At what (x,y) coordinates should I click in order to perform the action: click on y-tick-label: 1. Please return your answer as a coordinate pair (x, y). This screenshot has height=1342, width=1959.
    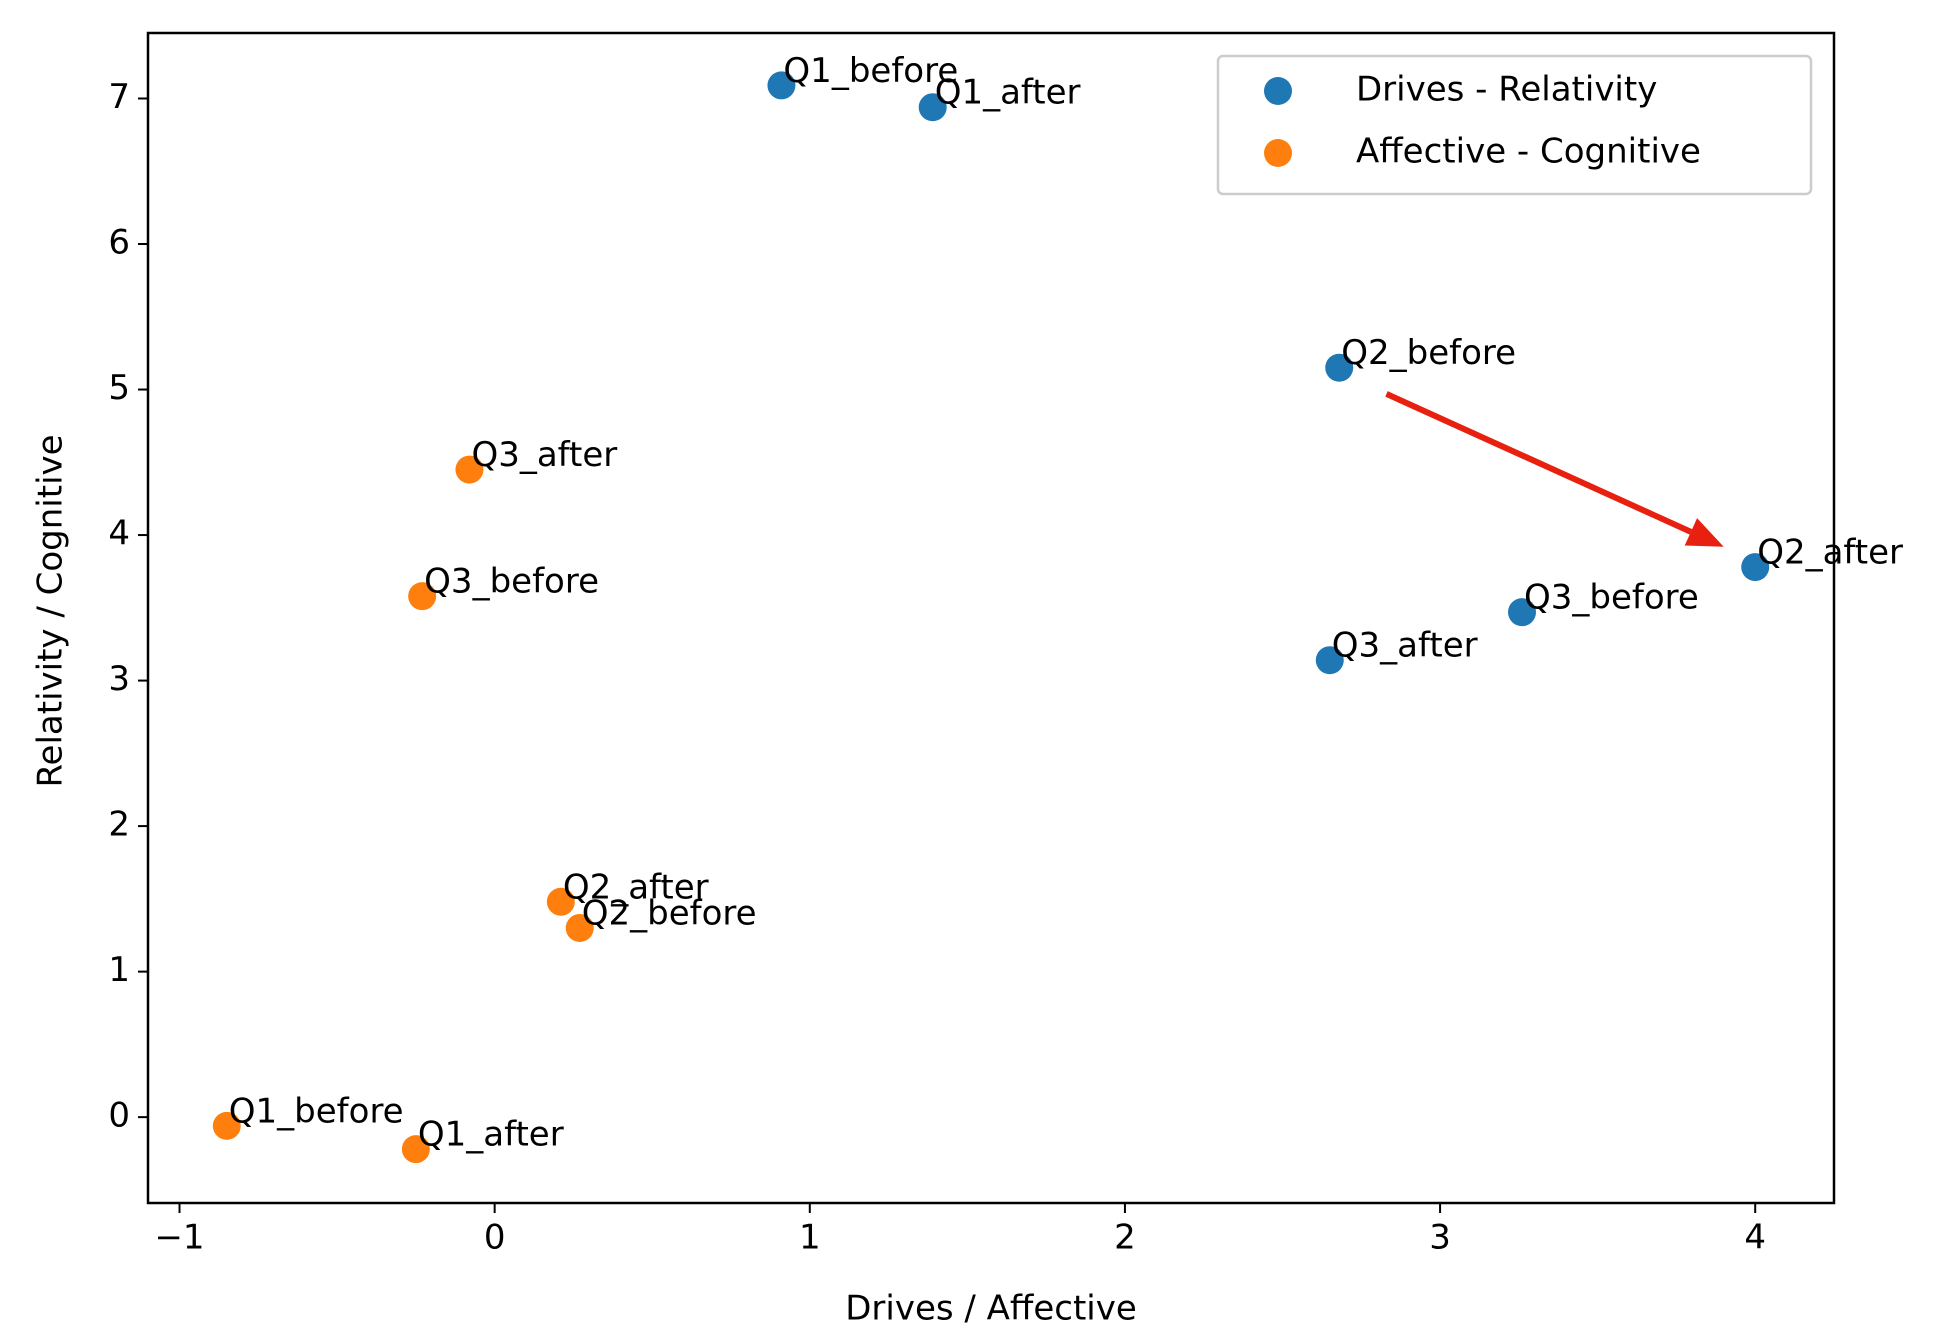
    Looking at the image, I should click on (119, 970).